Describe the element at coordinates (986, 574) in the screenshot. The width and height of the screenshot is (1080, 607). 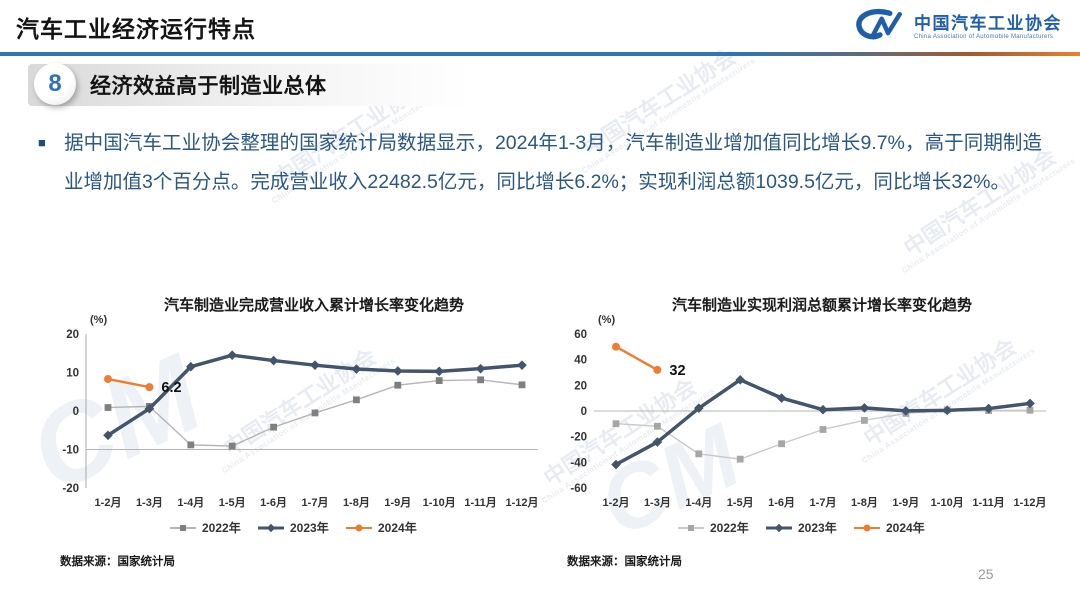
I see `page-number: 25` at that location.